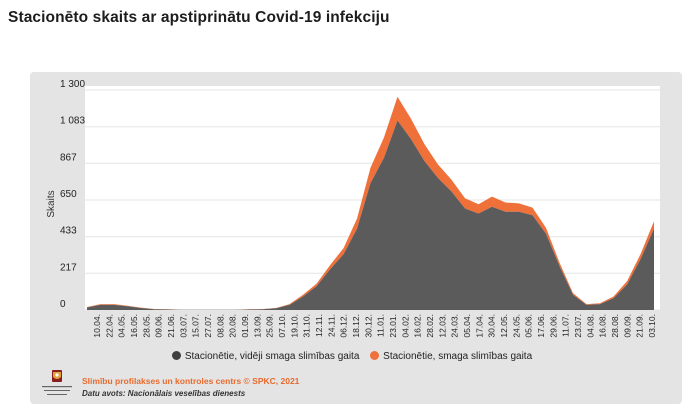 The width and height of the screenshot is (700, 415). I want to click on x-tick-label: 09.06., so click(159, 326).